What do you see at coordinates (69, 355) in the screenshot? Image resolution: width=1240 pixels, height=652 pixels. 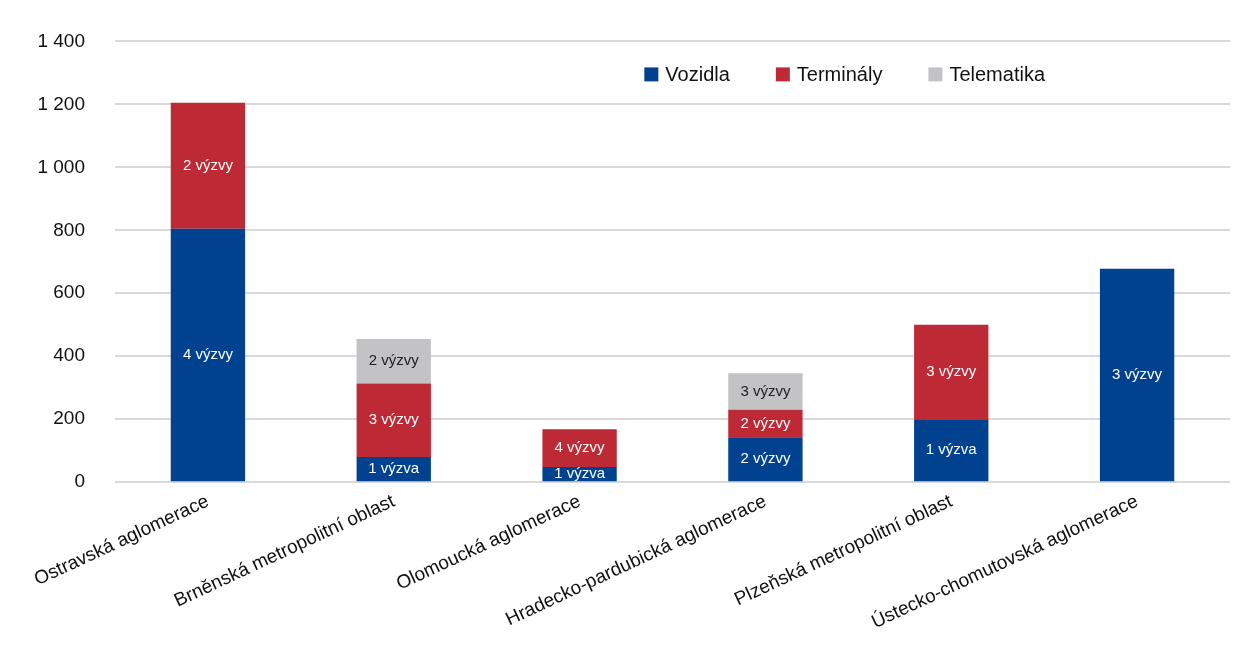 I see `y-tick-label: 400` at bounding box center [69, 355].